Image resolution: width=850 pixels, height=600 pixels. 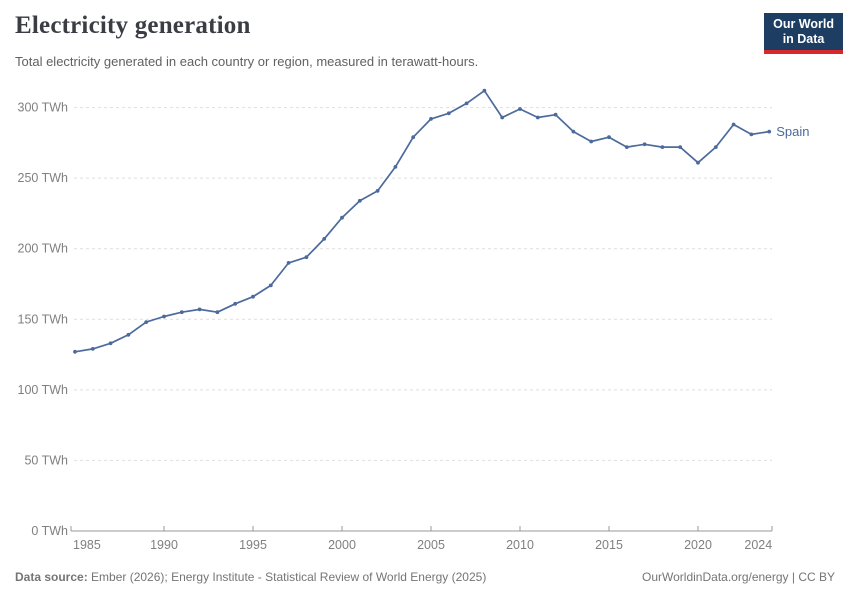 What do you see at coordinates (43, 319) in the screenshot?
I see `y-axis-tick-label: 150 TWh` at bounding box center [43, 319].